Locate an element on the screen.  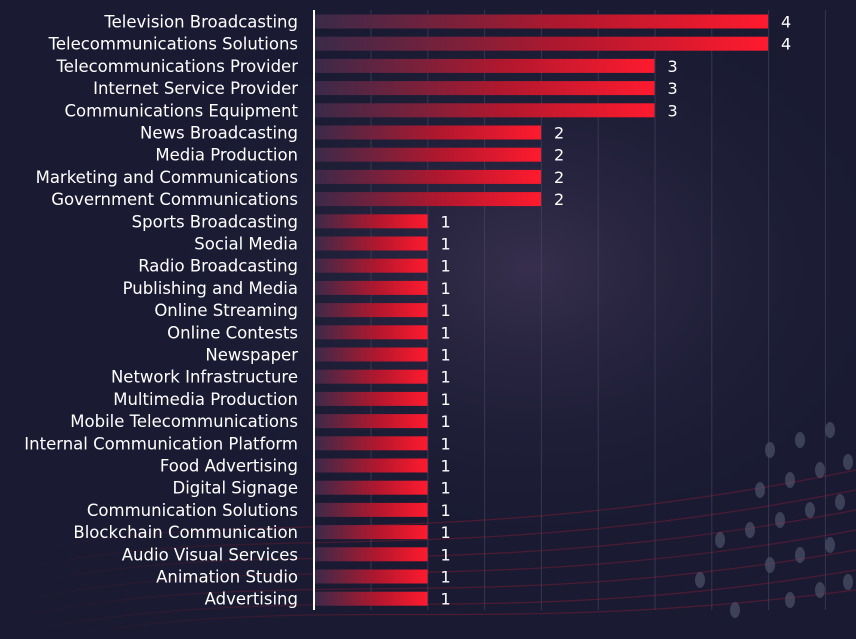
category-label: Communications Equipment is located at coordinates (182, 110).